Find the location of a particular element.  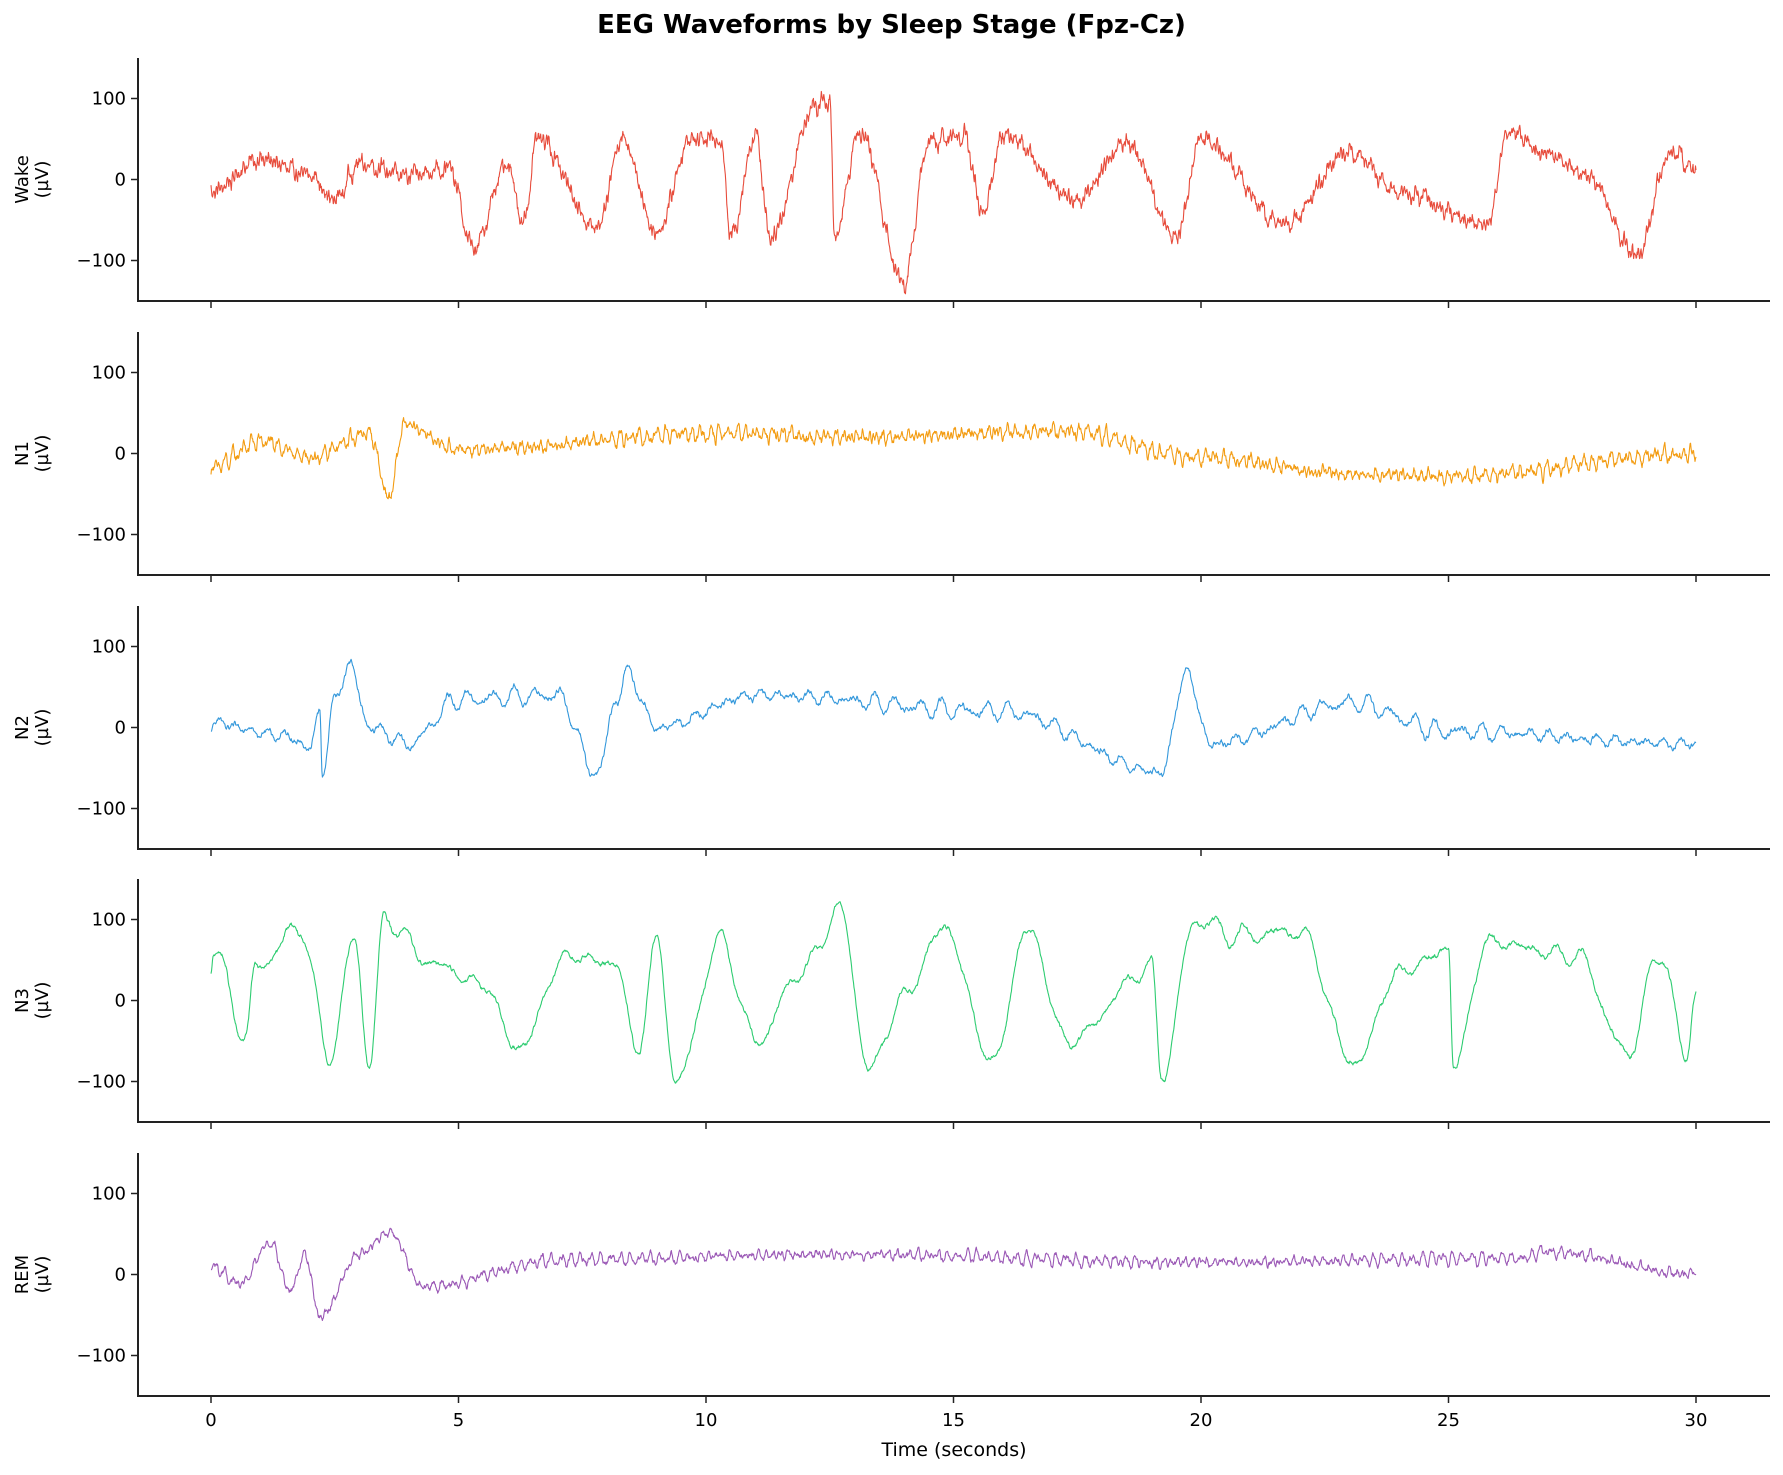

x-tick-label: 0 is located at coordinates (210, 1420).